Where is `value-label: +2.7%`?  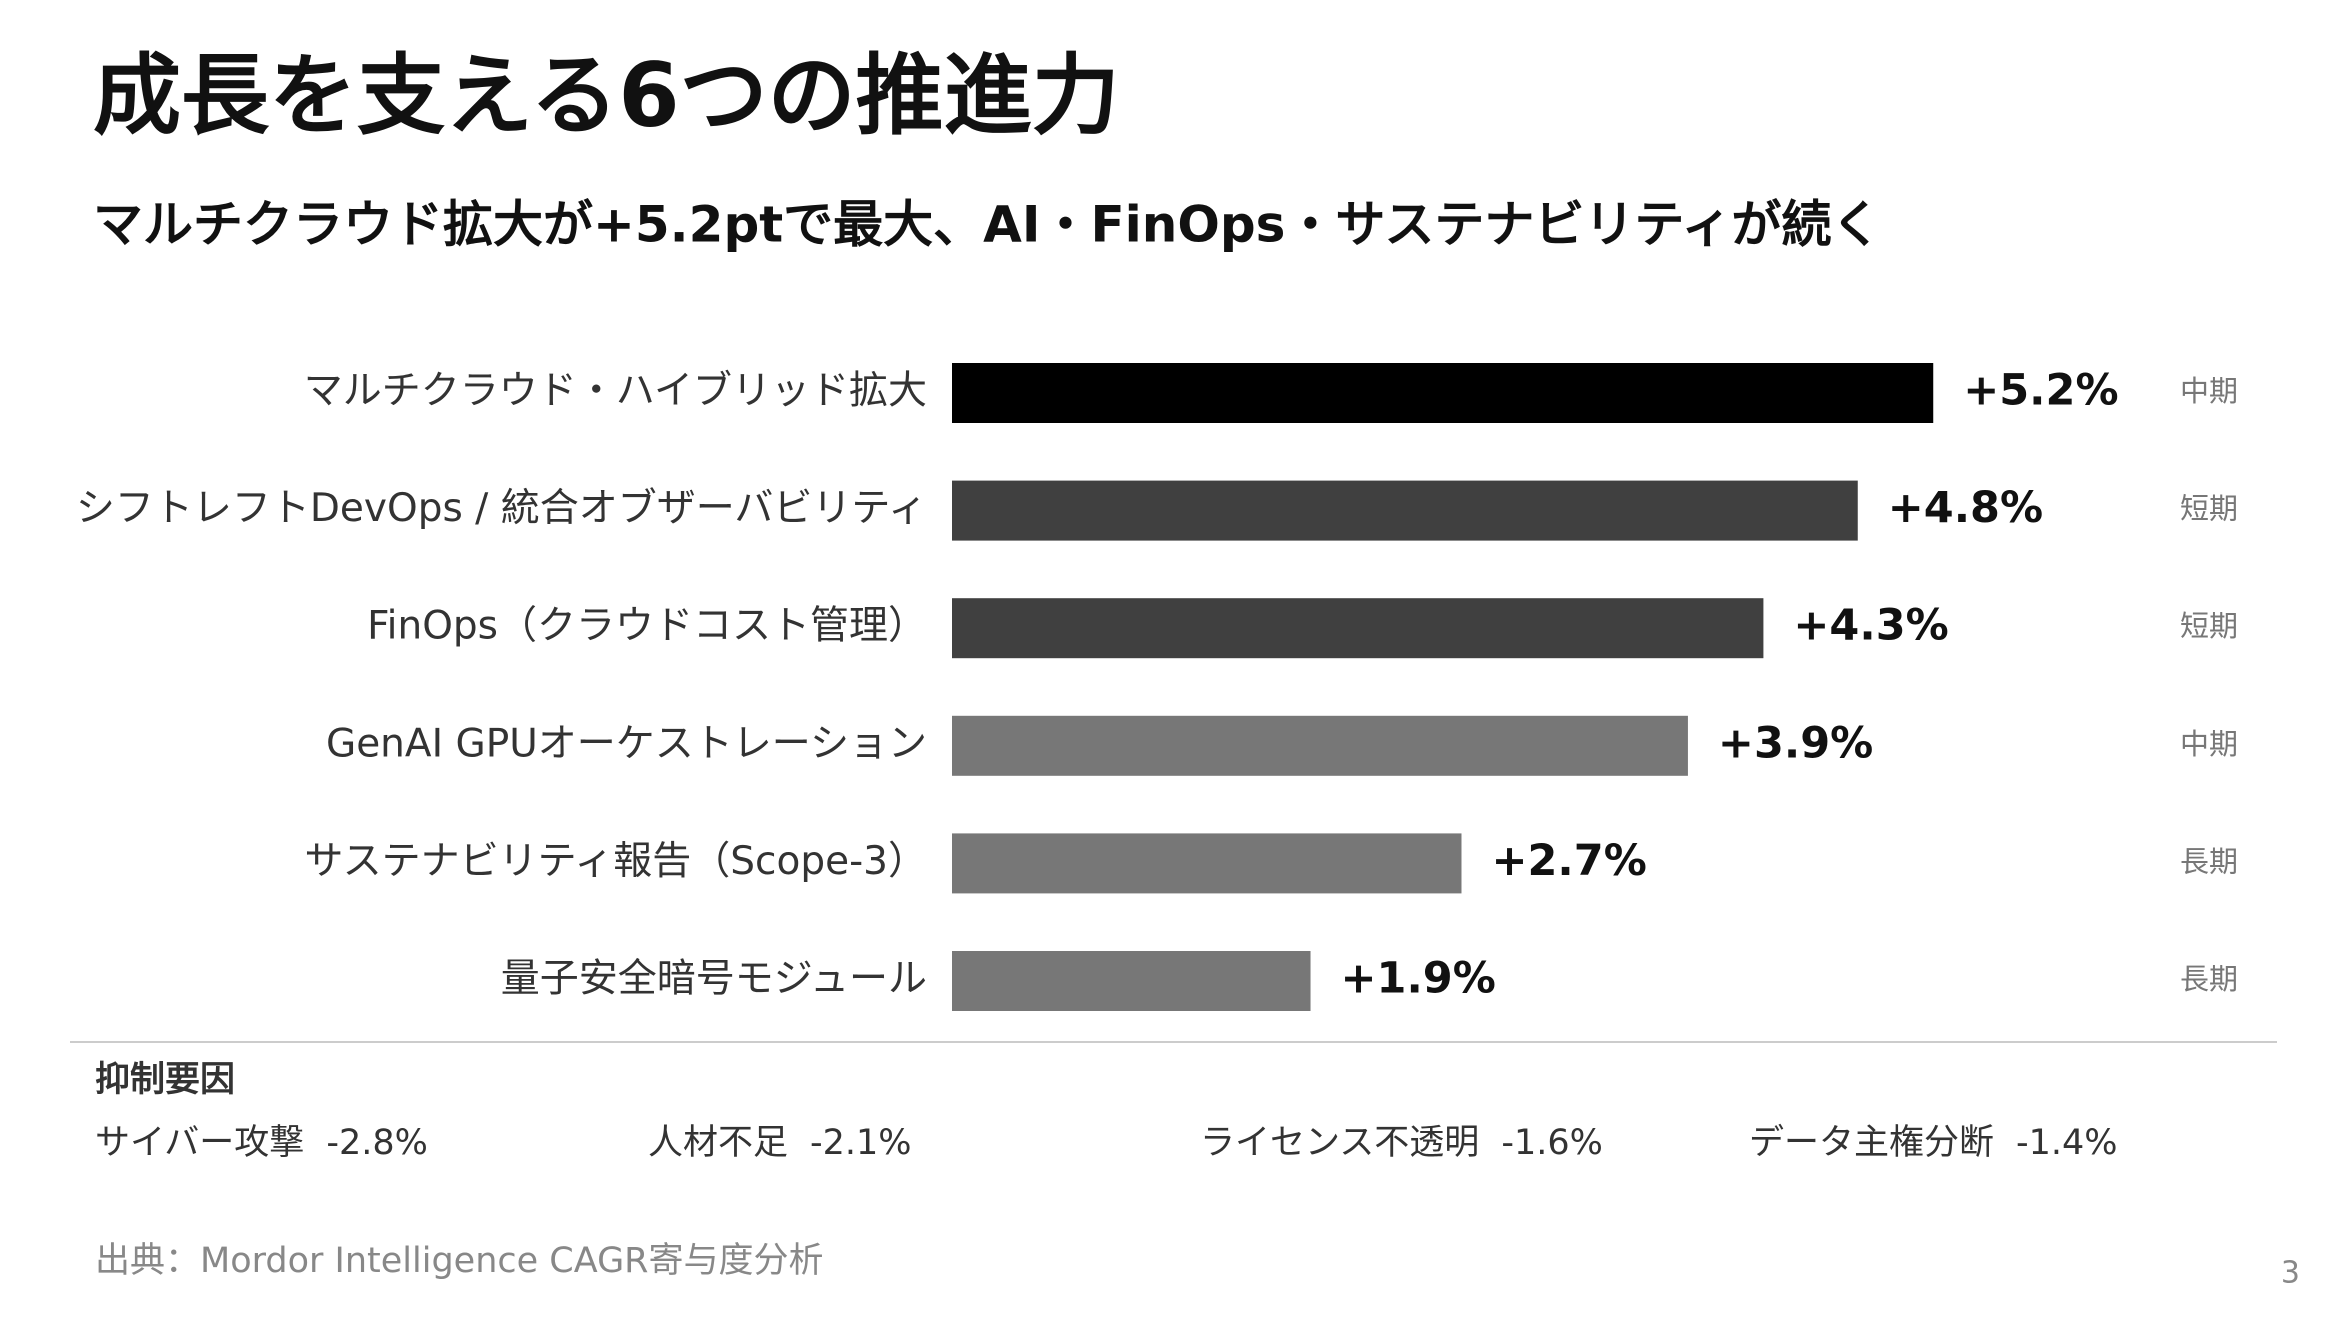 value-label: +2.7% is located at coordinates (1568, 861).